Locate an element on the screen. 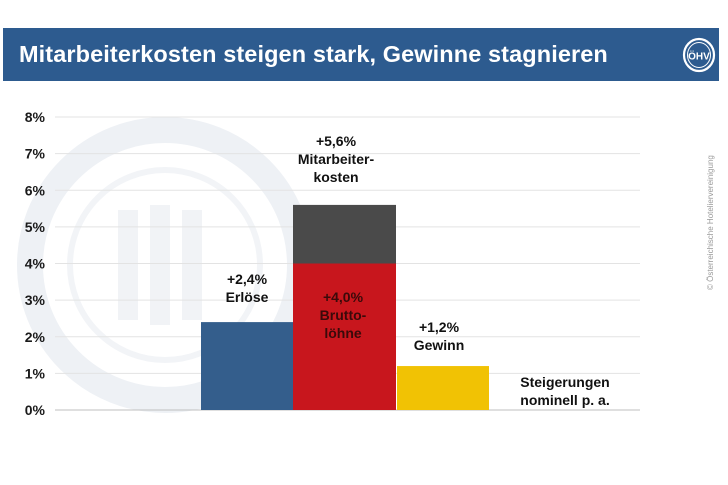  label-mitarbeiterkosten: kosten is located at coordinates (335, 177).